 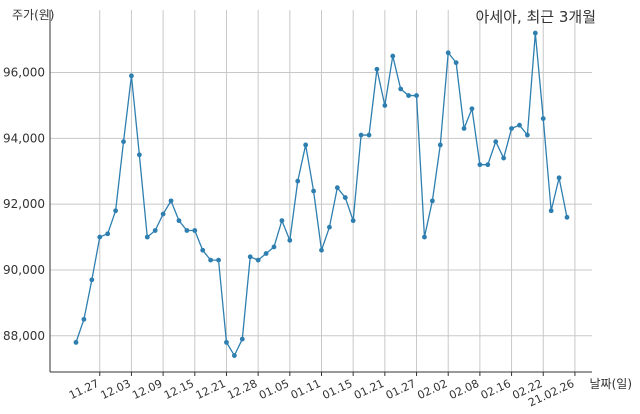 I want to click on x-tick-label: 12.28, so click(x=242, y=389).